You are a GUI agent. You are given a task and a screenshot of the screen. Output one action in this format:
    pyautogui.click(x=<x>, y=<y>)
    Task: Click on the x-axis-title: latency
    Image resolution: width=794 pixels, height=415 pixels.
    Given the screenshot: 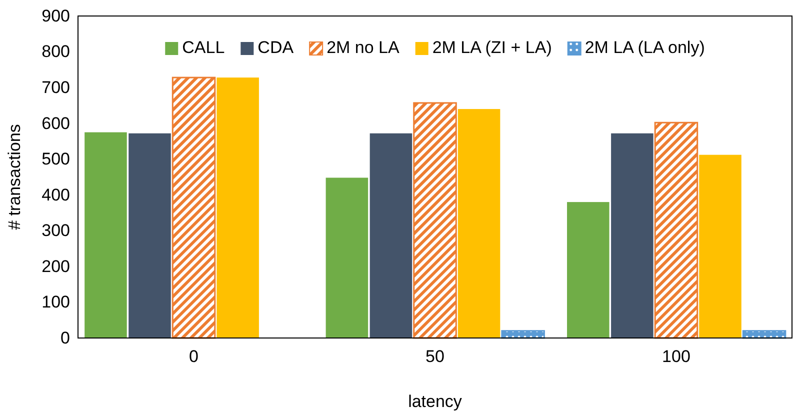 What is the action you would take?
    pyautogui.click(x=435, y=401)
    